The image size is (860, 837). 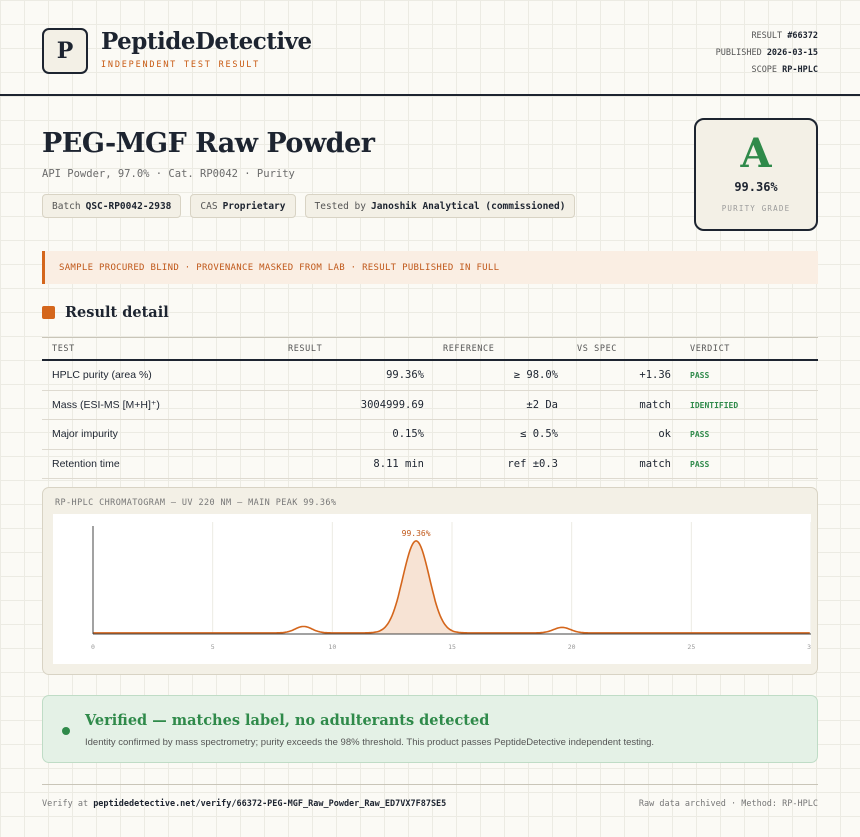 I want to click on header-reference: REFERENCE, so click(x=469, y=349).